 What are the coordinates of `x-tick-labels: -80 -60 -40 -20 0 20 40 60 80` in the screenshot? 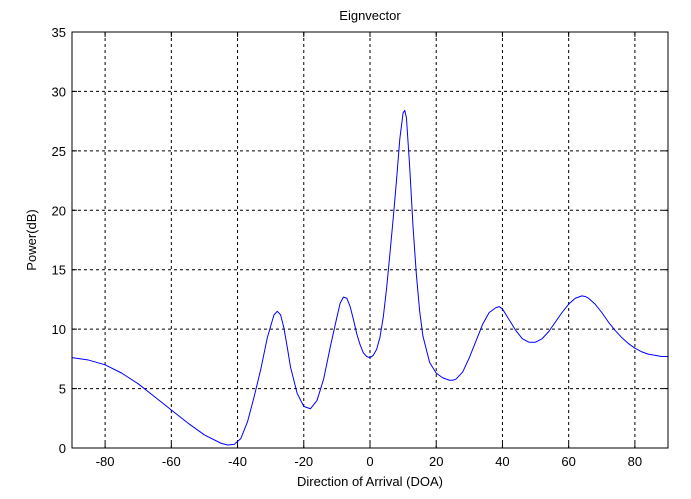 It's located at (369, 461).